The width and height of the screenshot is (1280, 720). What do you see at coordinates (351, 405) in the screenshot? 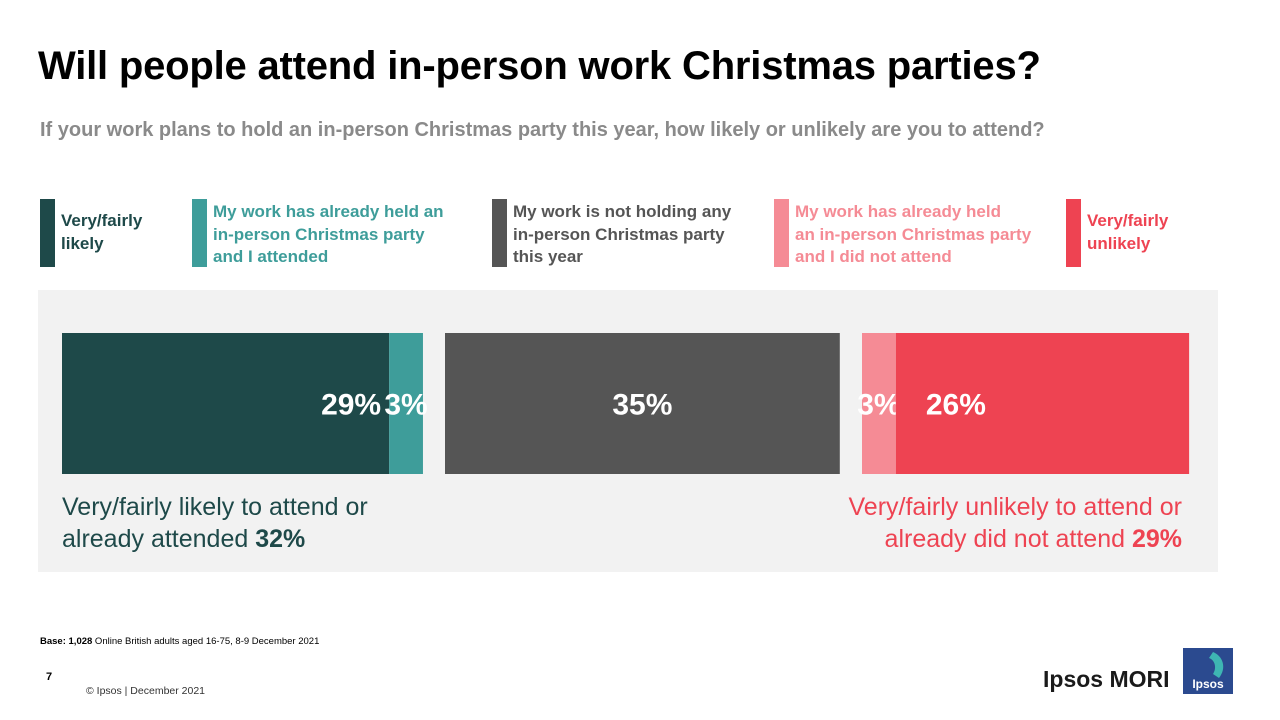
I see `bar-value-label: 29%` at bounding box center [351, 405].